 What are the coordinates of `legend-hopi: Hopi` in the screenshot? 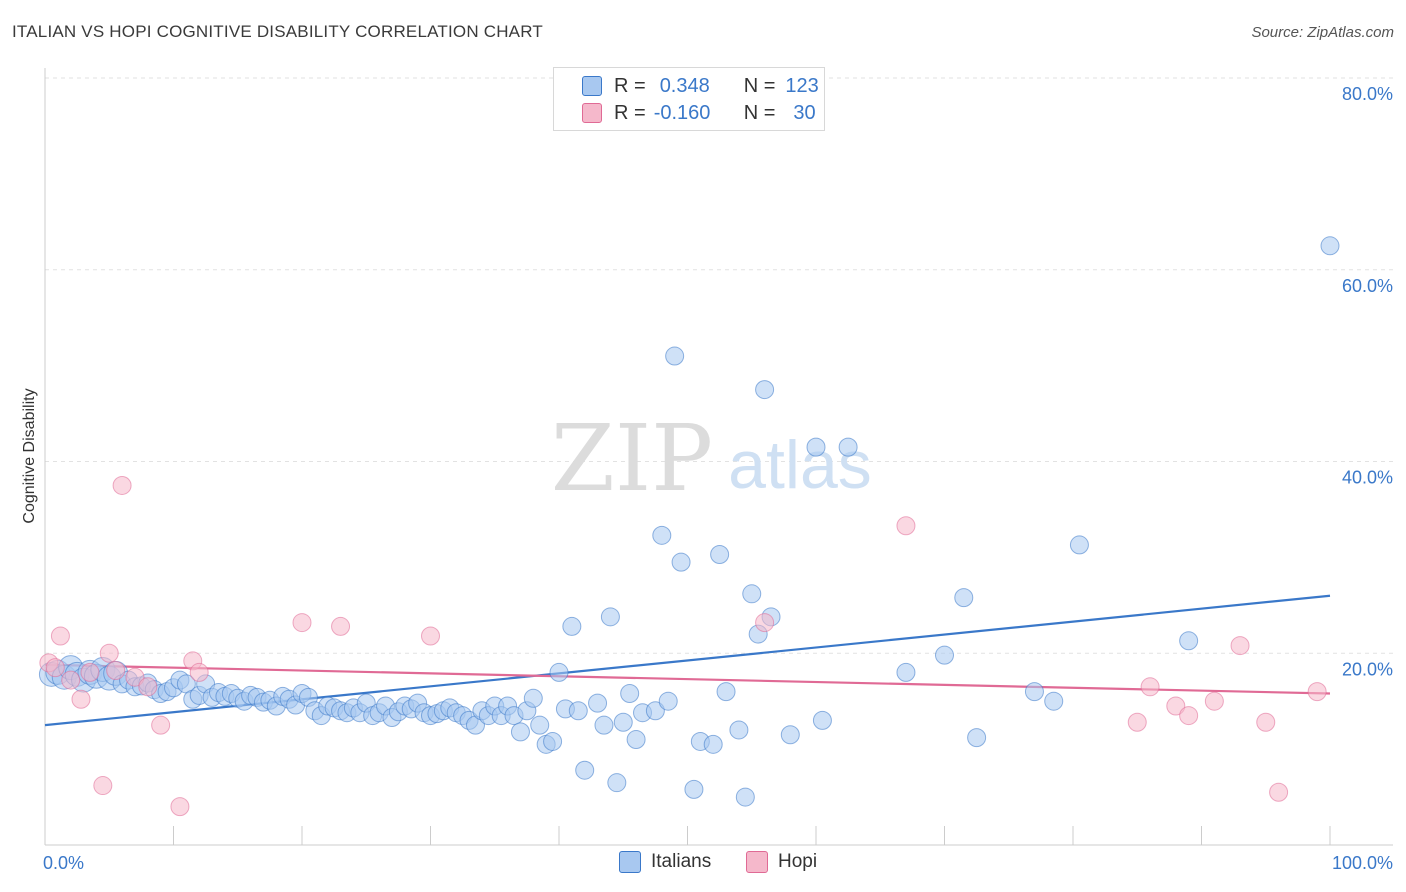 It's located at (781, 862).